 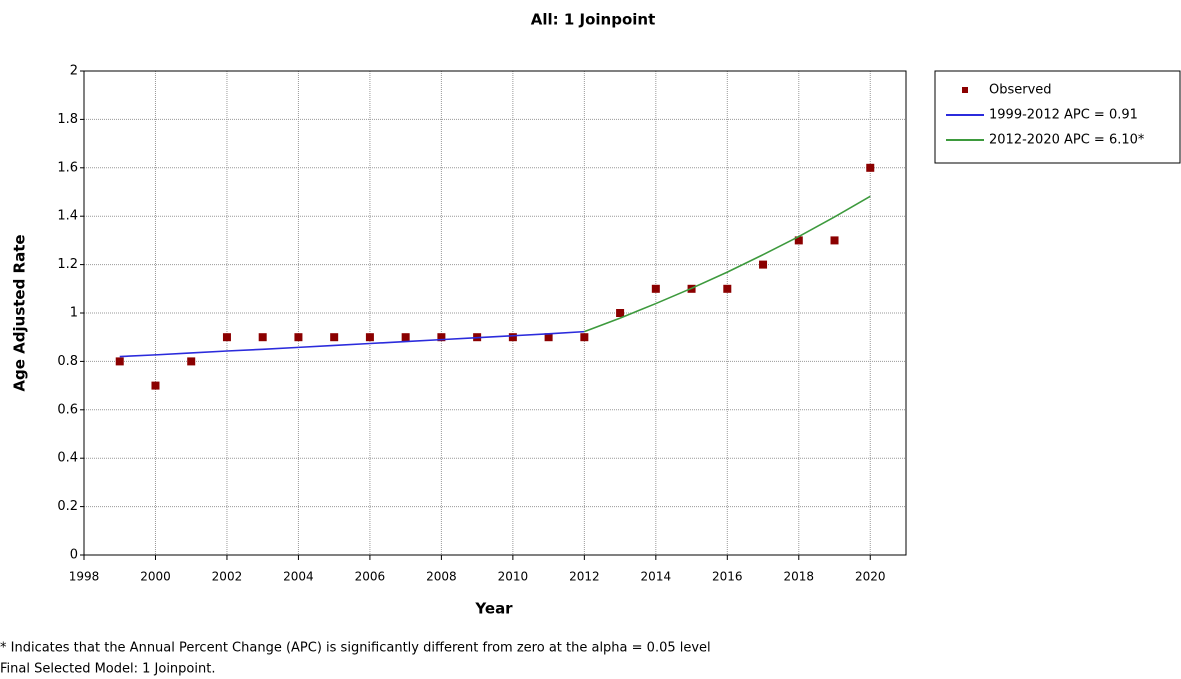 What do you see at coordinates (727, 577) in the screenshot?
I see `x-tick-label: 2016` at bounding box center [727, 577].